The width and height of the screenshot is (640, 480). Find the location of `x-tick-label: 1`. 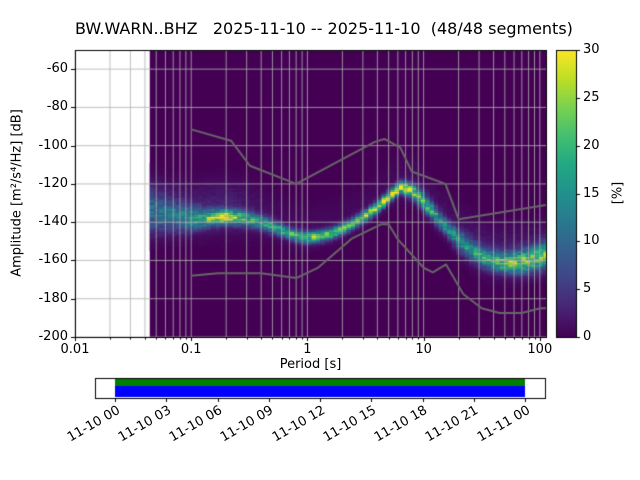

x-tick-label: 1 is located at coordinates (307, 349).